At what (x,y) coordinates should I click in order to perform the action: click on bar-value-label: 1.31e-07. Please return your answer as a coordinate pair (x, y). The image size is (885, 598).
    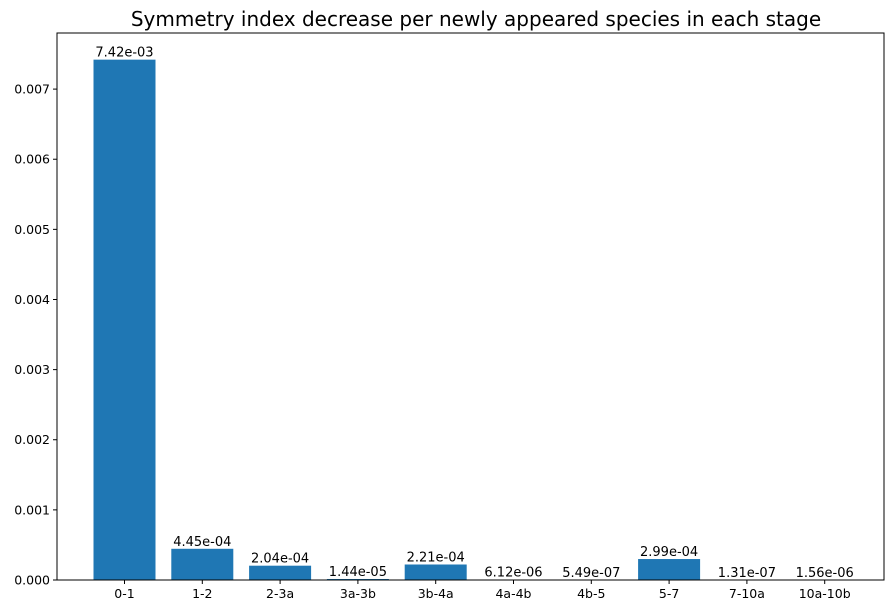
    Looking at the image, I should click on (747, 573).